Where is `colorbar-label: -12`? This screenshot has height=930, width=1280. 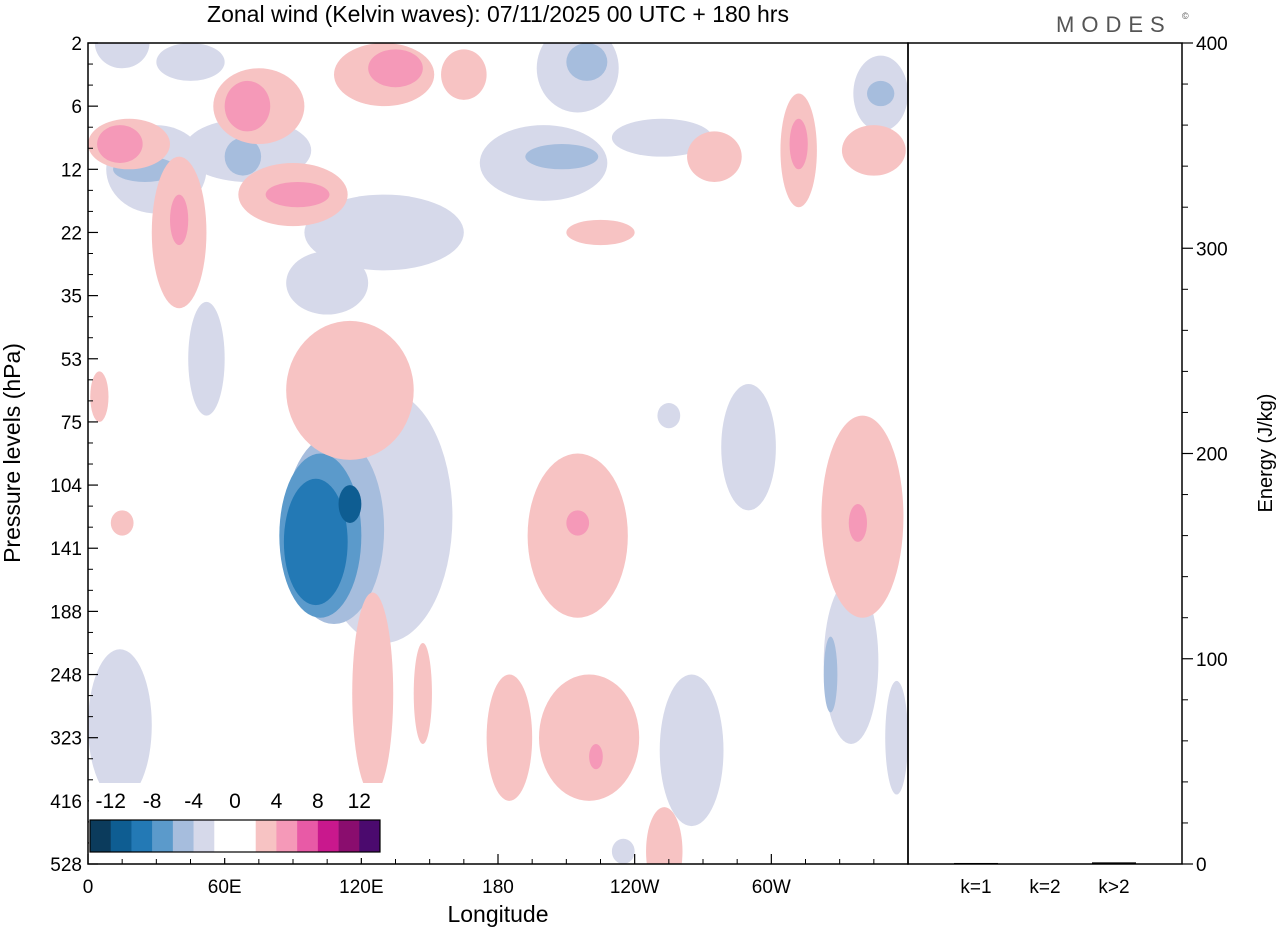
colorbar-label: -12 is located at coordinates (111, 801).